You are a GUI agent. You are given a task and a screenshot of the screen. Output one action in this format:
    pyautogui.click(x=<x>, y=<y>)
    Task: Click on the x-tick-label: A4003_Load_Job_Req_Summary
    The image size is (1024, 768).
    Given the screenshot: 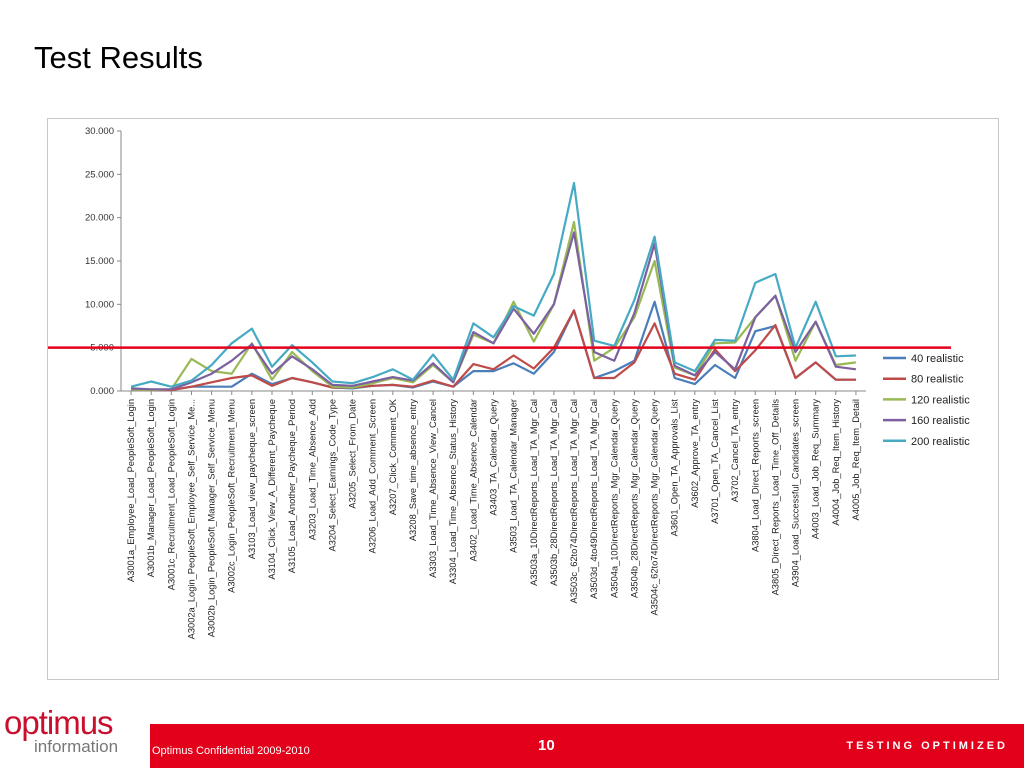 What is the action you would take?
    pyautogui.click(x=816, y=469)
    